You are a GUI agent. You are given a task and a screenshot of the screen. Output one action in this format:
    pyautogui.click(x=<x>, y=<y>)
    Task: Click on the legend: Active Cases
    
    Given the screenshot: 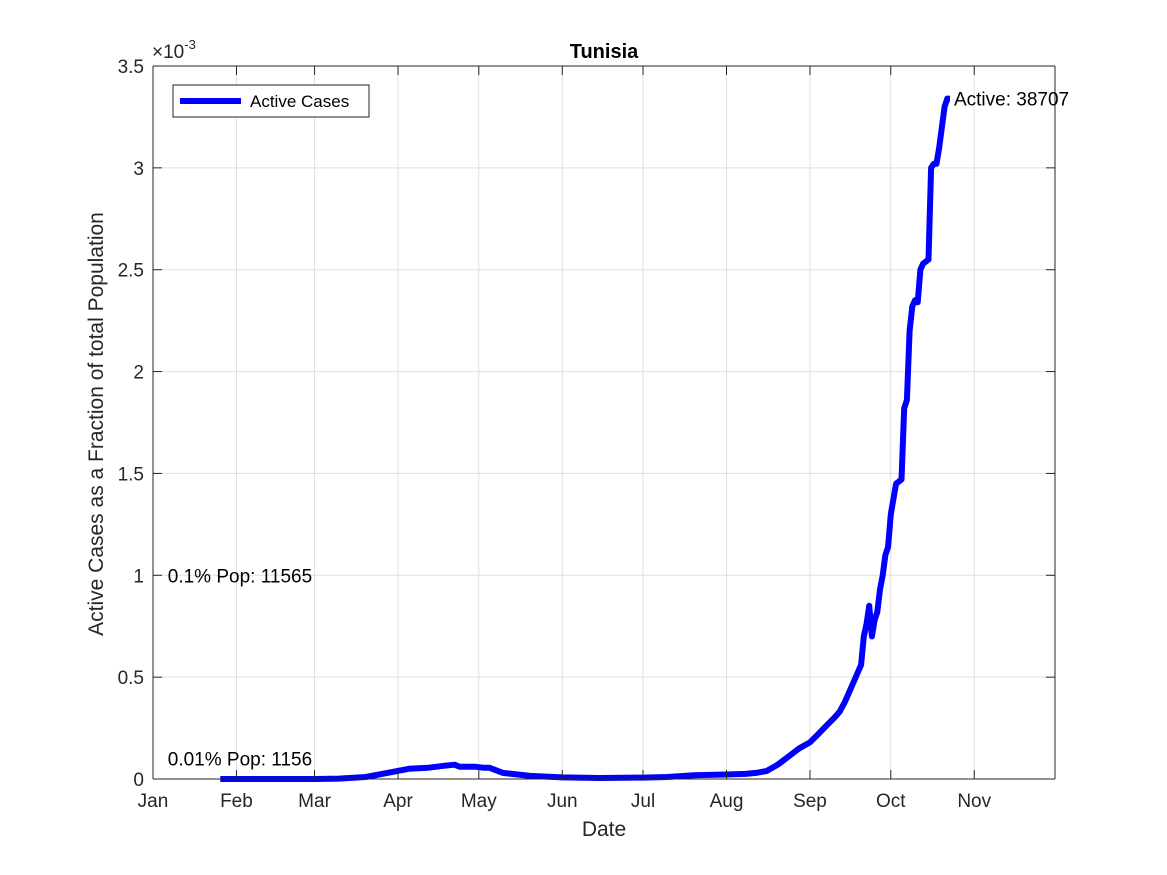 What is the action you would take?
    pyautogui.click(x=271, y=101)
    